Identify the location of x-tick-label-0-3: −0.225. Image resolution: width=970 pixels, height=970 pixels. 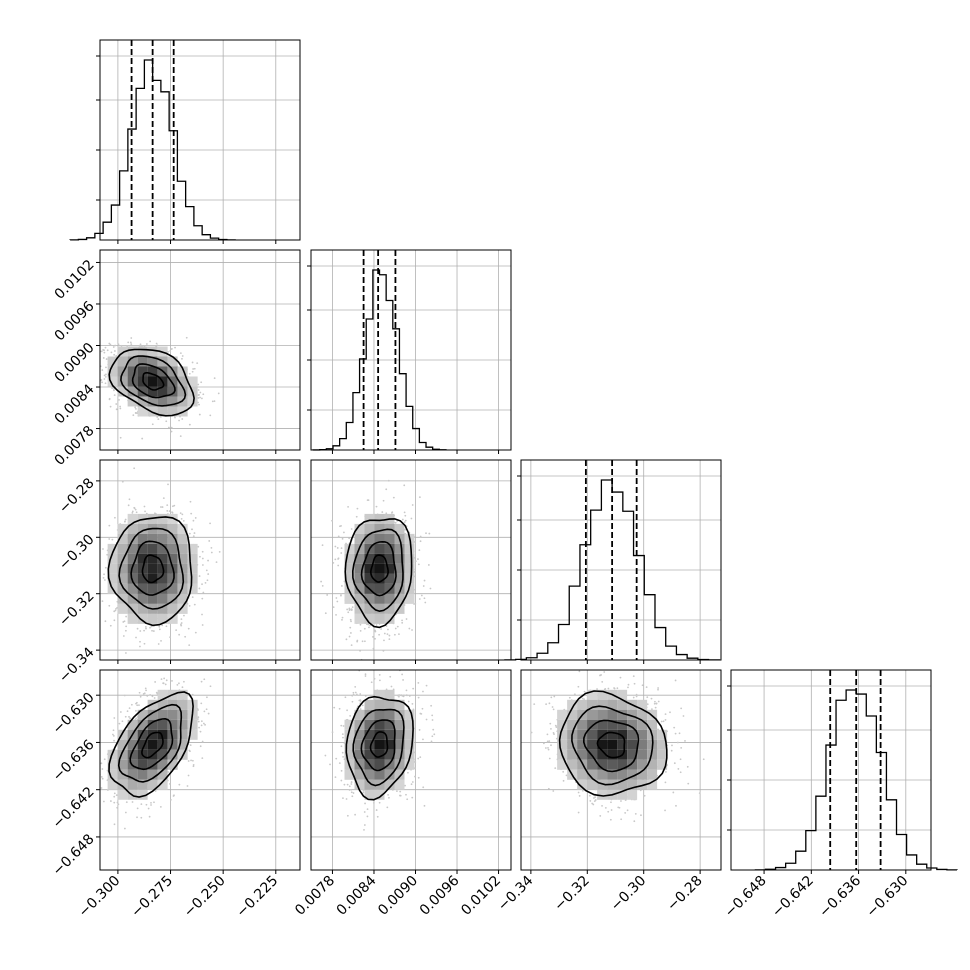
(257, 897).